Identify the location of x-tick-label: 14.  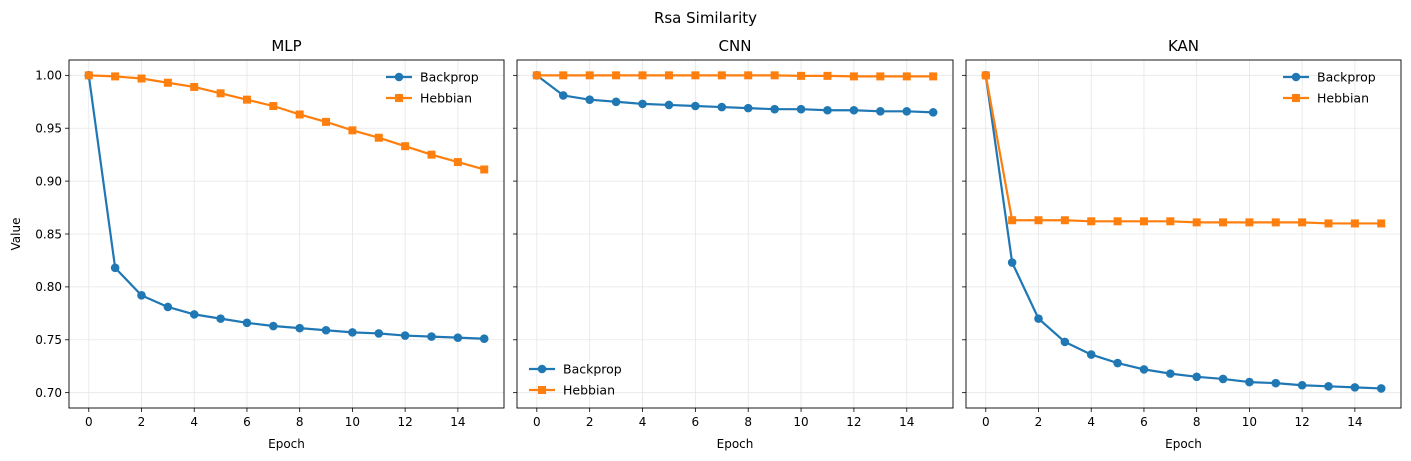
(457, 422).